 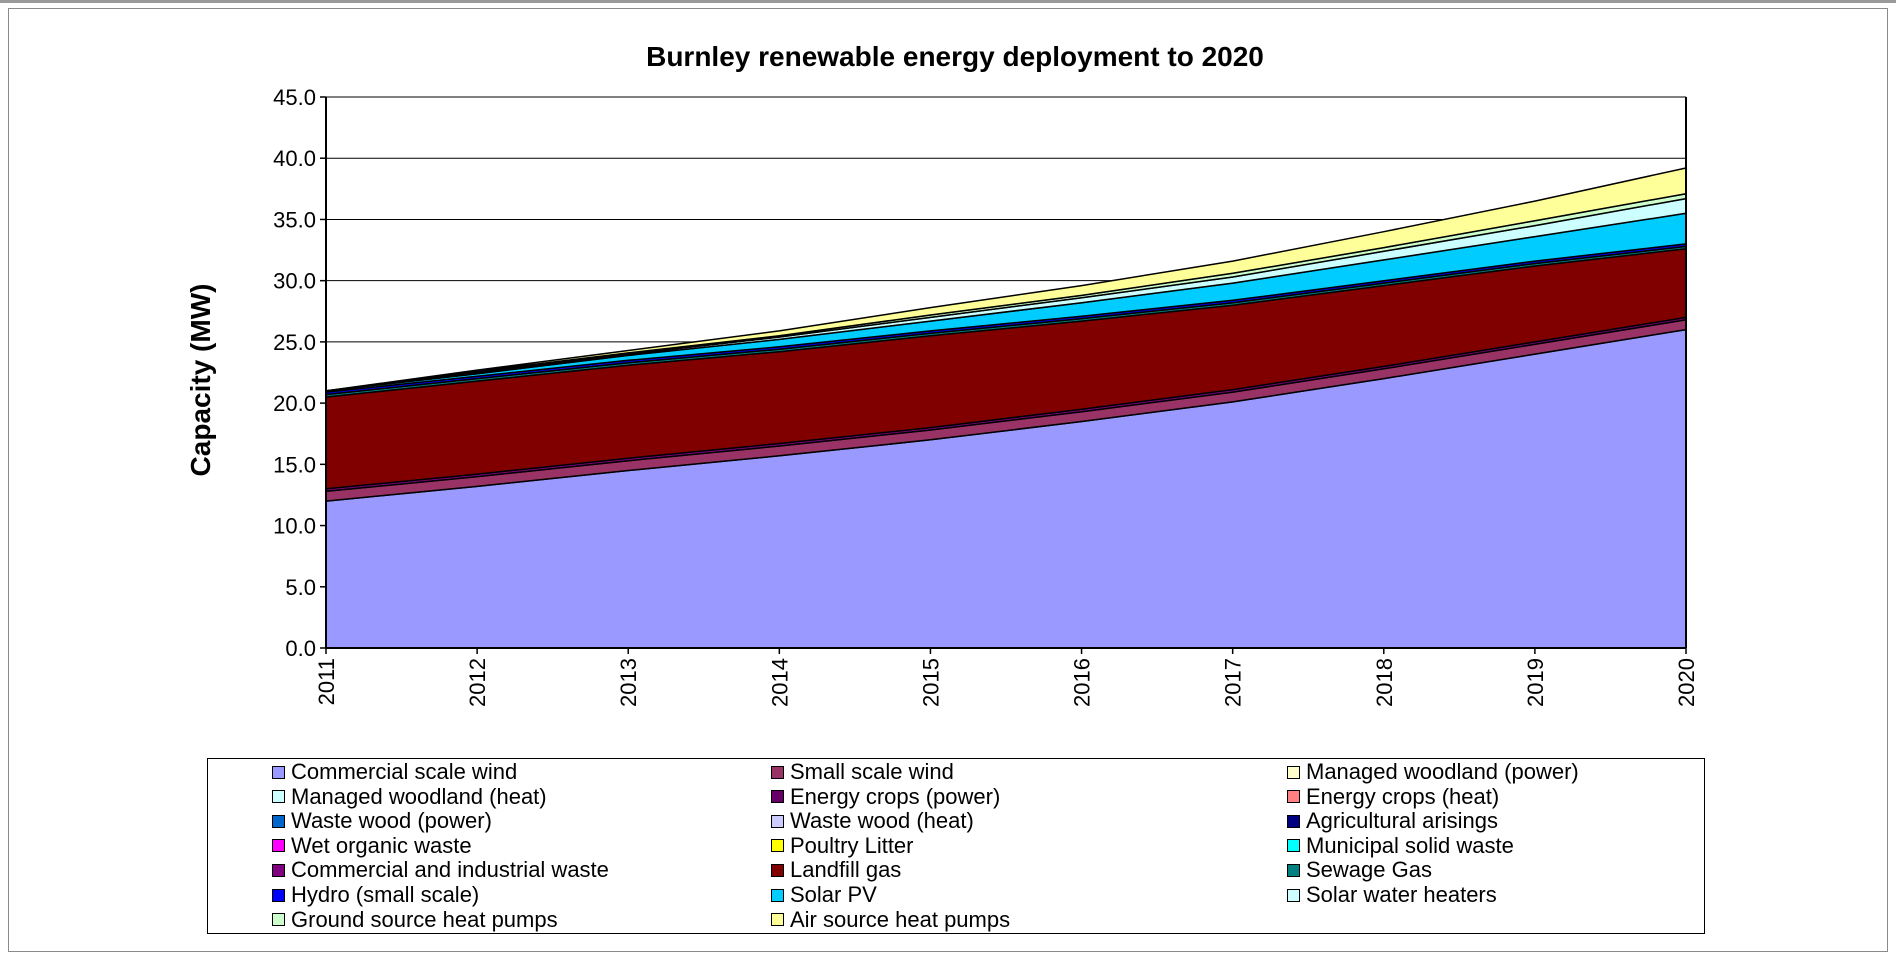 I want to click on legend-label: Air source heat pumps, so click(x=900, y=919).